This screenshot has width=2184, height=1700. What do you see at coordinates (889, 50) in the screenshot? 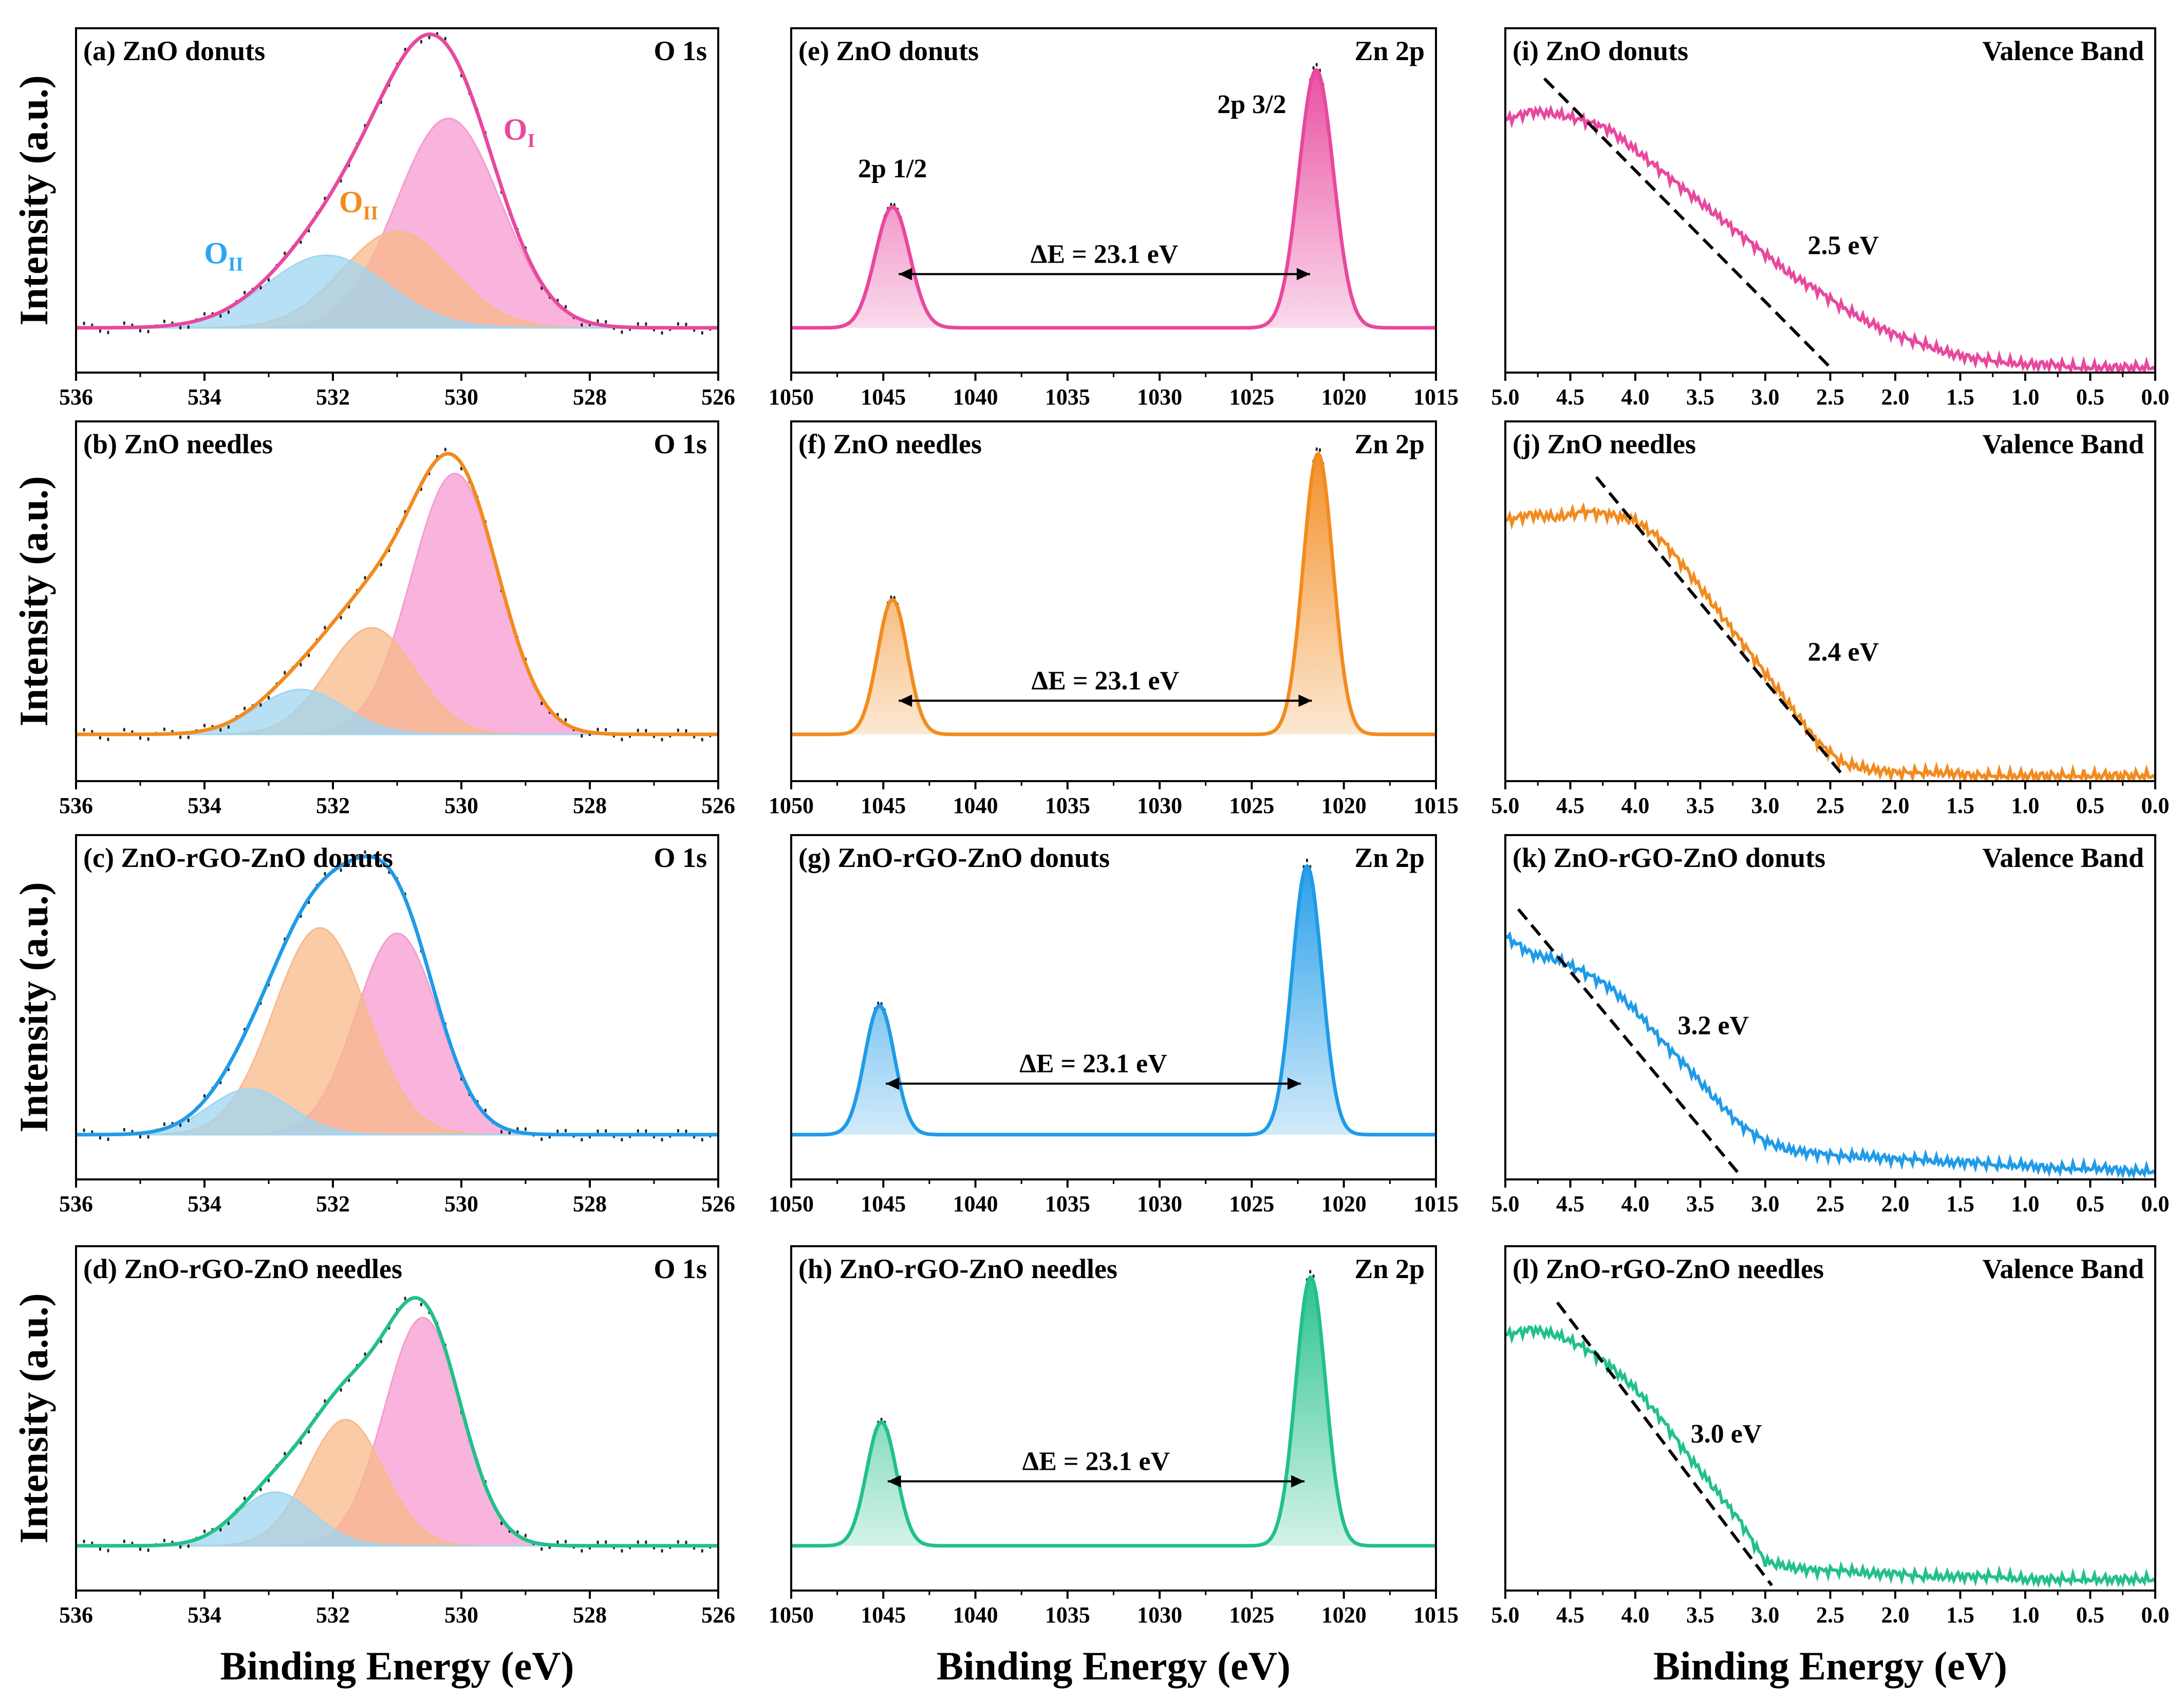
I see `panel-label: (e) ZnO donuts` at bounding box center [889, 50].